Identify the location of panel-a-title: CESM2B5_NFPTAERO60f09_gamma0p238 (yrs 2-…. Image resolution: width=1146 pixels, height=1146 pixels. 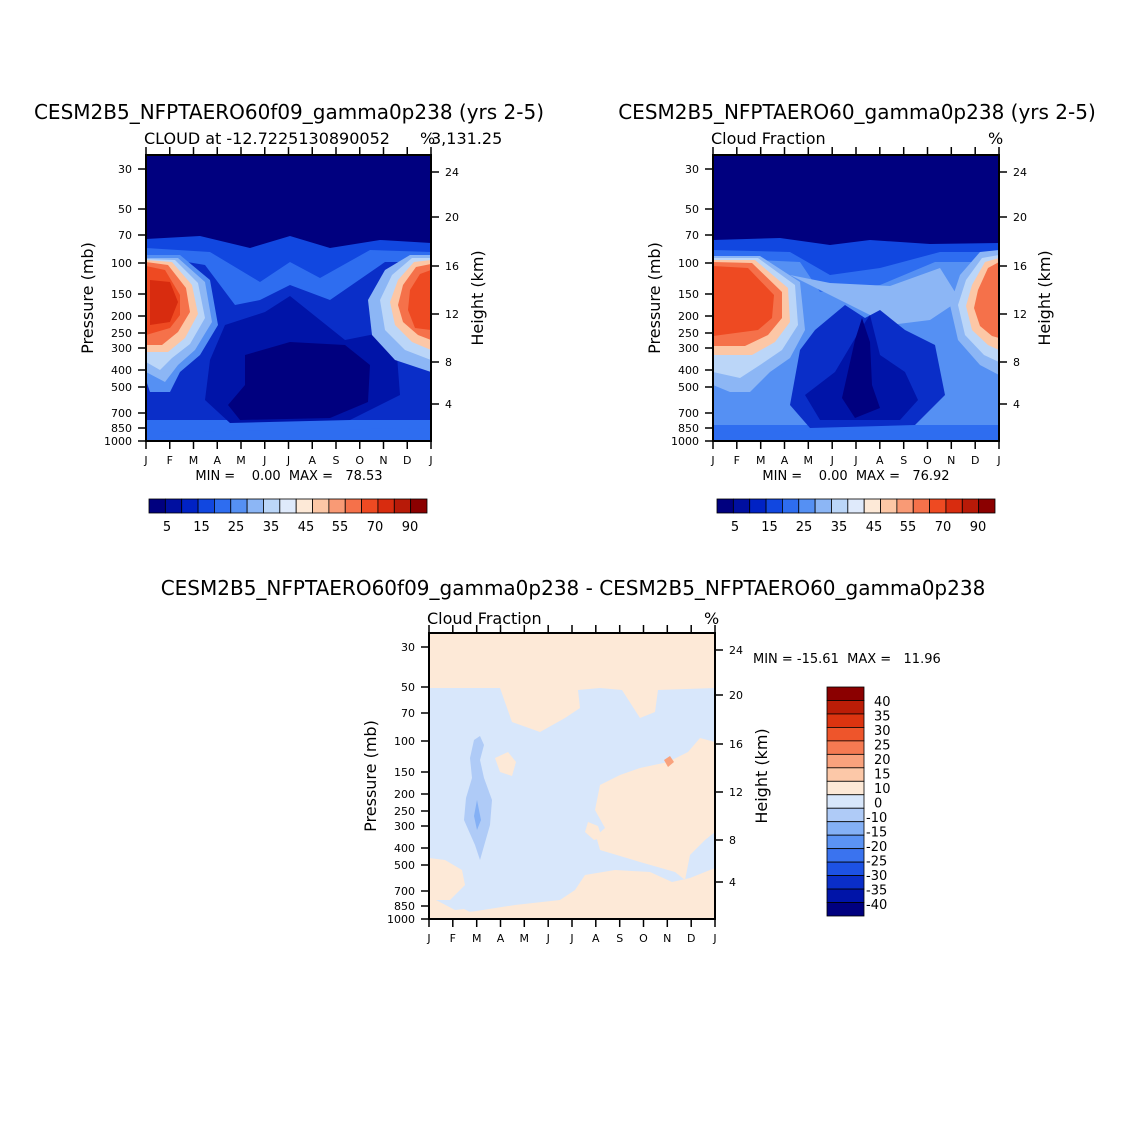
(289, 112).